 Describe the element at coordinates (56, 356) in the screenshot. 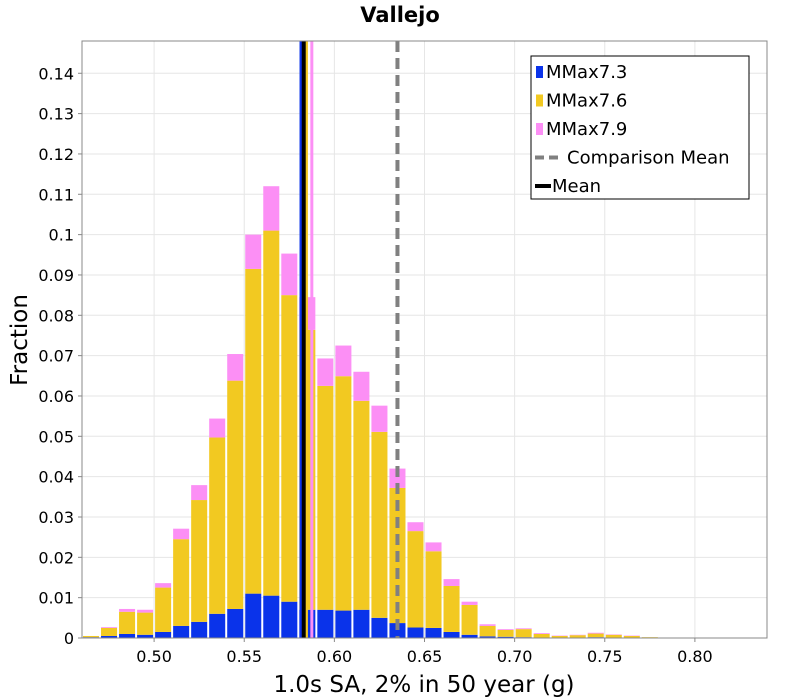

I see `y-tick-label: 0.07` at that location.